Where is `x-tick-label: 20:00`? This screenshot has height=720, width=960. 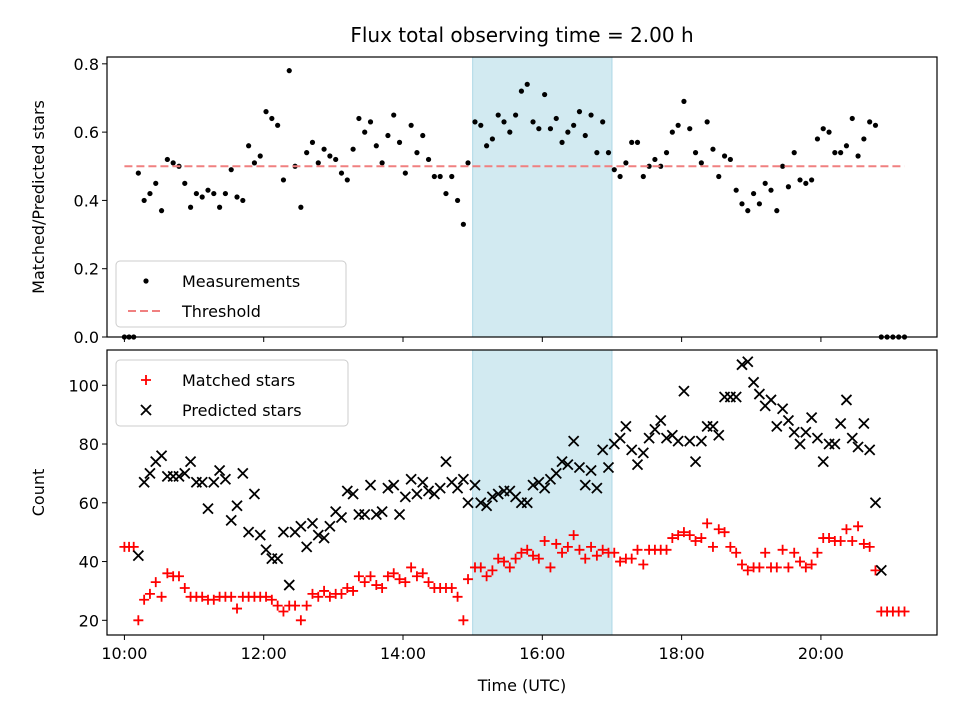
x-tick-label: 20:00 is located at coordinates (821, 653).